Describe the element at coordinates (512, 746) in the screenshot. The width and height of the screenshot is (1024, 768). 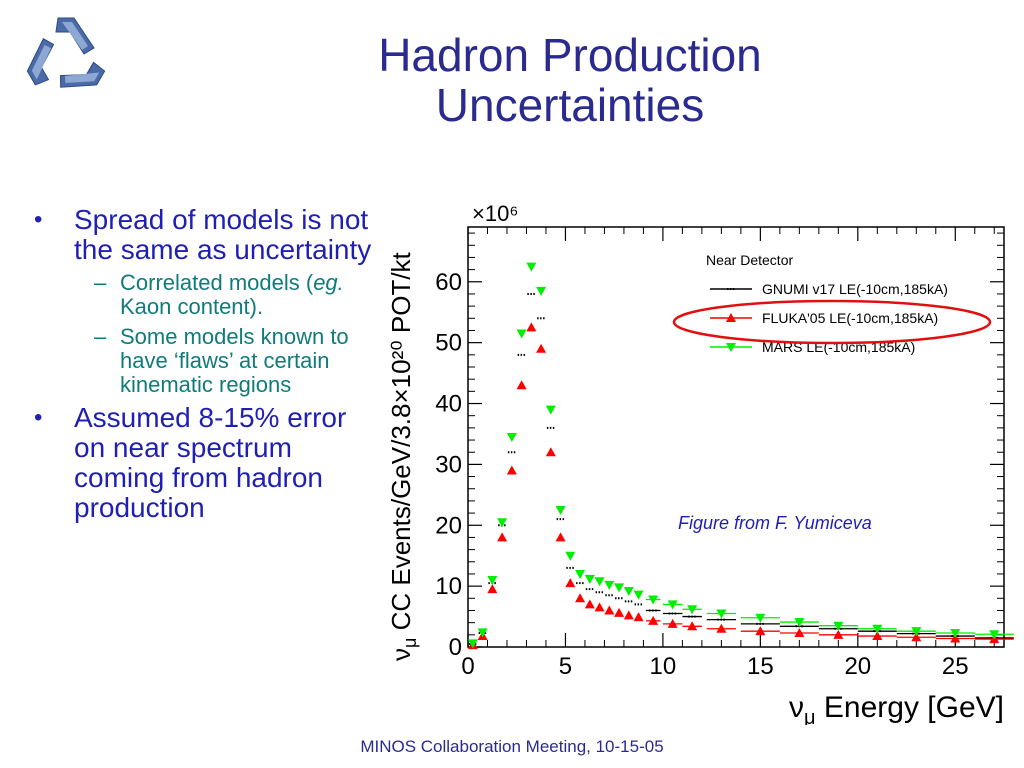
I see `slide-footer: MINOS Collaboration Meeting, 10-15-05` at that location.